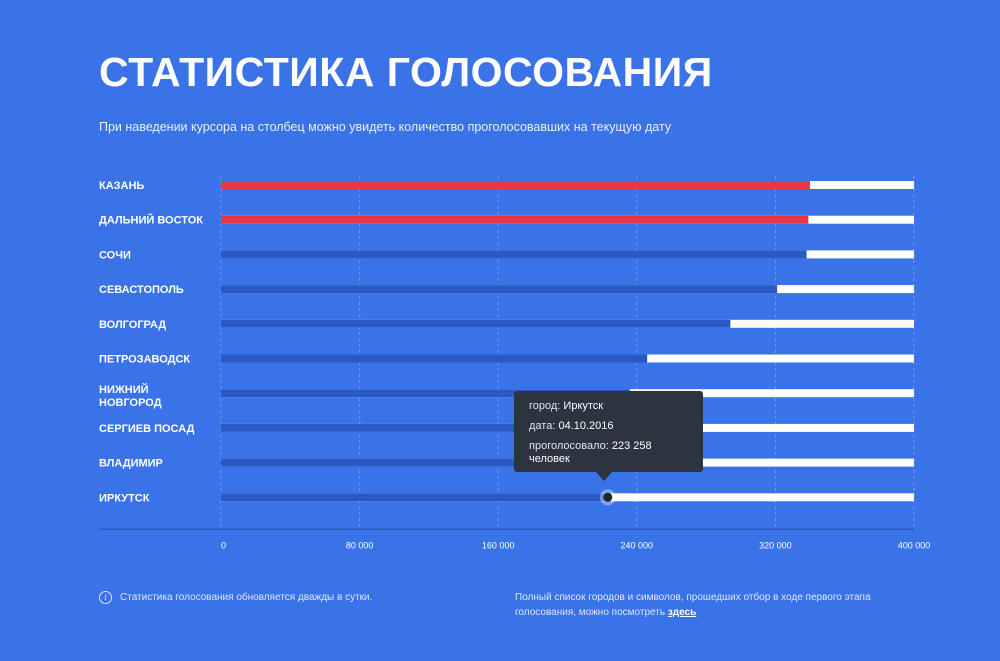 The width and height of the screenshot is (1000, 661). Describe the element at coordinates (124, 498) in the screenshot. I see `category-label: ИРКУТСК` at that location.